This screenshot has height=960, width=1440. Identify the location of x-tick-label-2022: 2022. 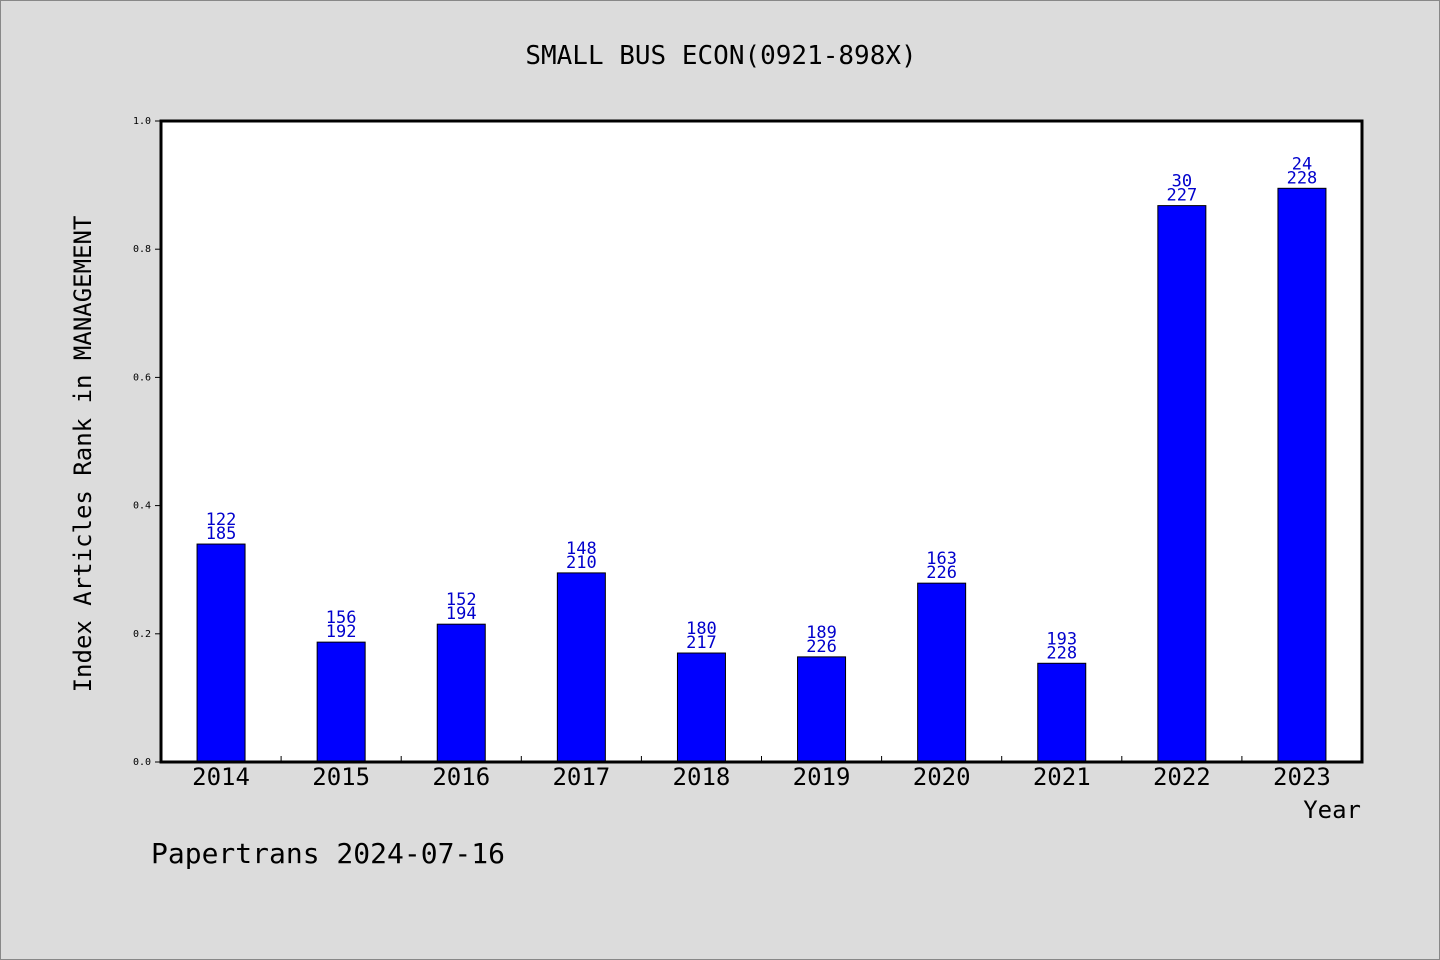
(1182, 777).